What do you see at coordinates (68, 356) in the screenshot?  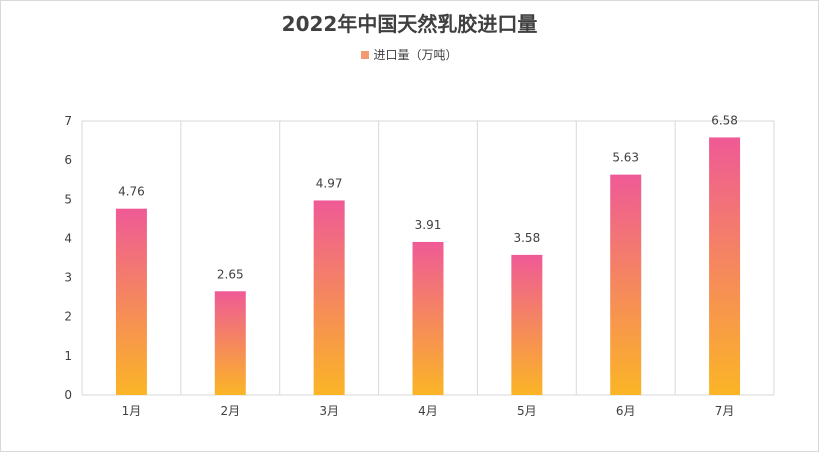 I see `y-tick-label: 1` at bounding box center [68, 356].